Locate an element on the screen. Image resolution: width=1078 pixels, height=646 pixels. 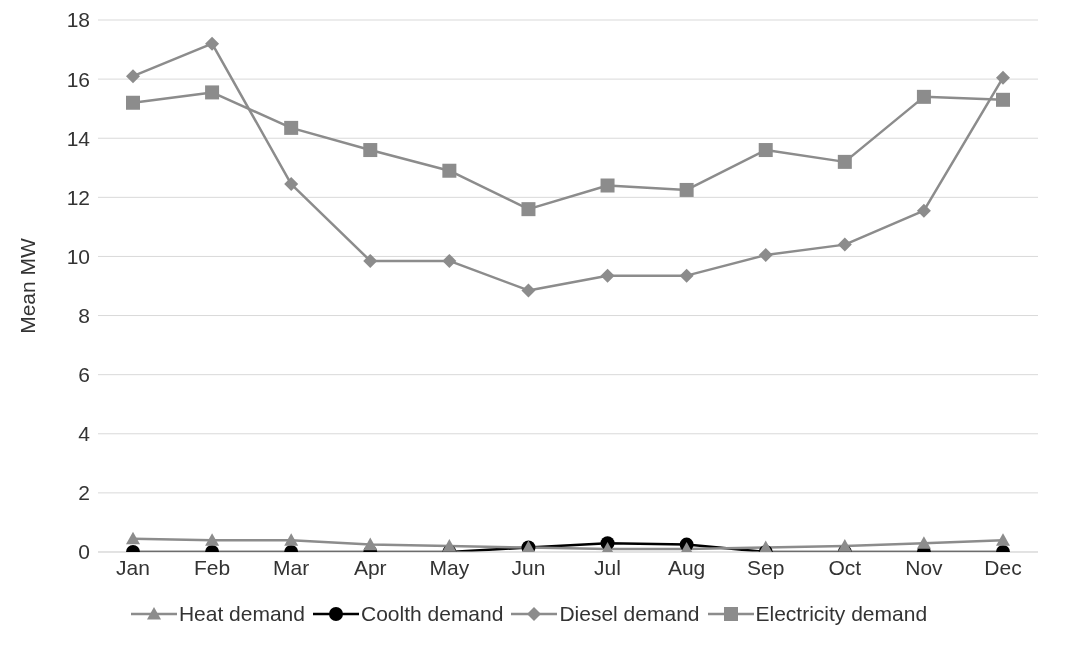
x-tick-label: Jun is located at coordinates (528, 567).